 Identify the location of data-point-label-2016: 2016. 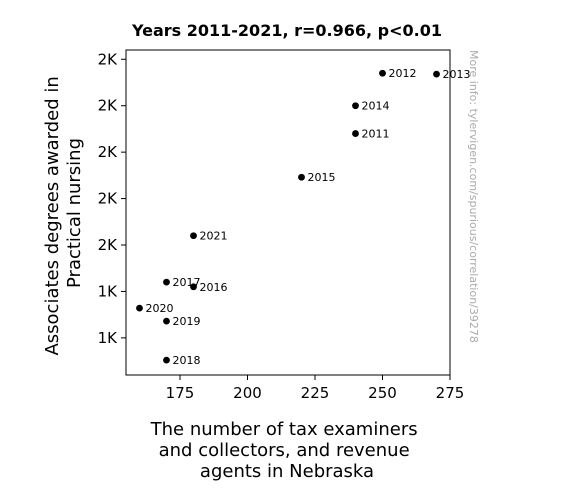
(214, 287).